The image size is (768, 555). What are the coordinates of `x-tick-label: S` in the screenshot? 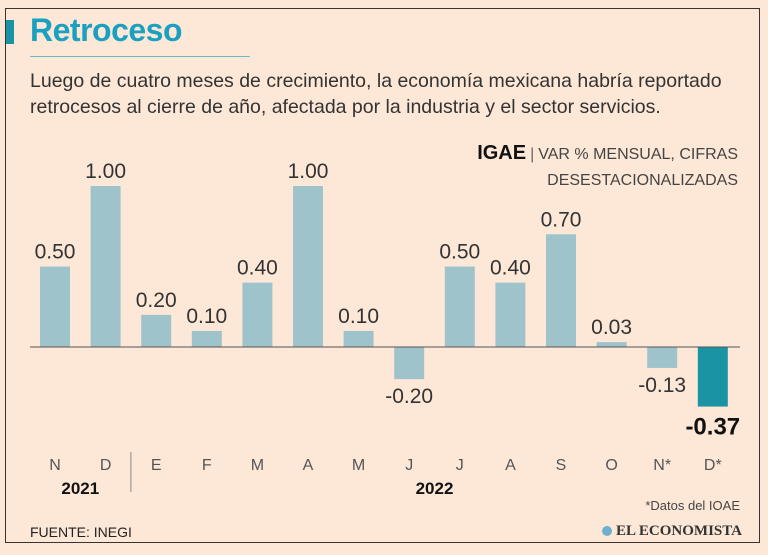 It's located at (561, 465).